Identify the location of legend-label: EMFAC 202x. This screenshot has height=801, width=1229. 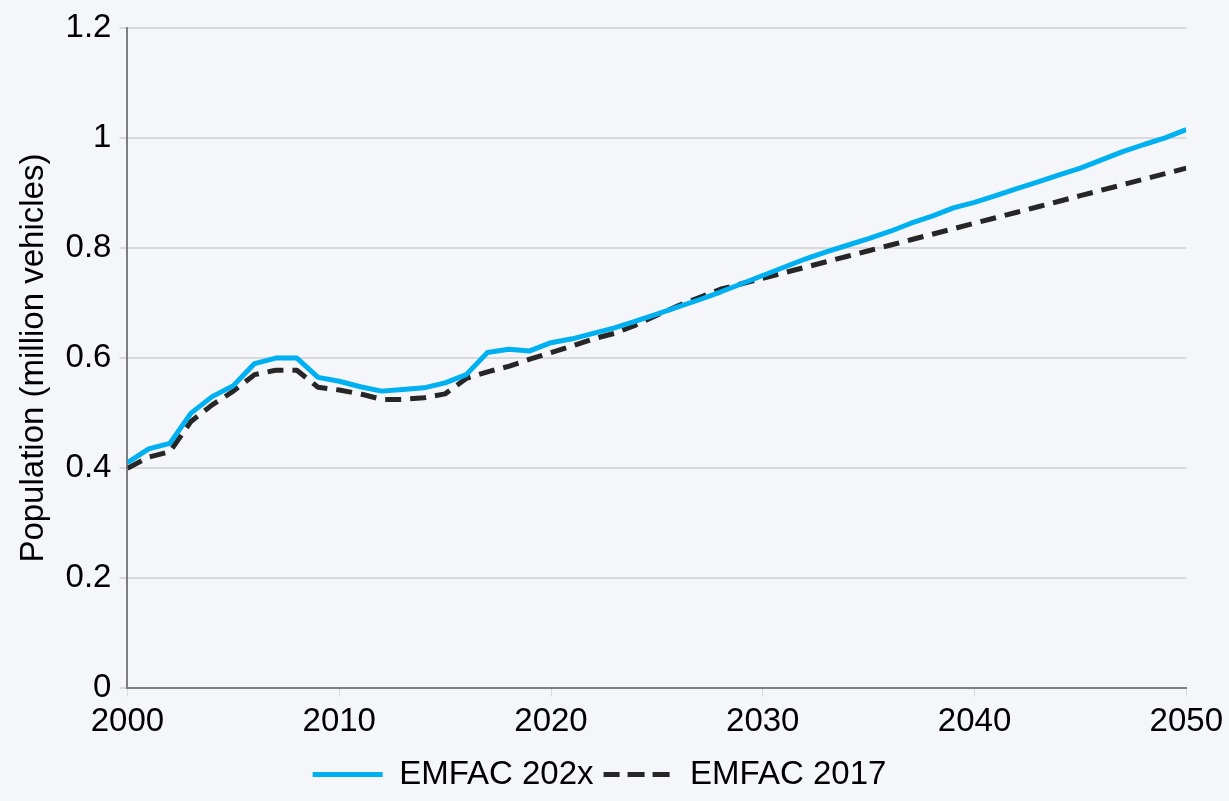
(497, 772).